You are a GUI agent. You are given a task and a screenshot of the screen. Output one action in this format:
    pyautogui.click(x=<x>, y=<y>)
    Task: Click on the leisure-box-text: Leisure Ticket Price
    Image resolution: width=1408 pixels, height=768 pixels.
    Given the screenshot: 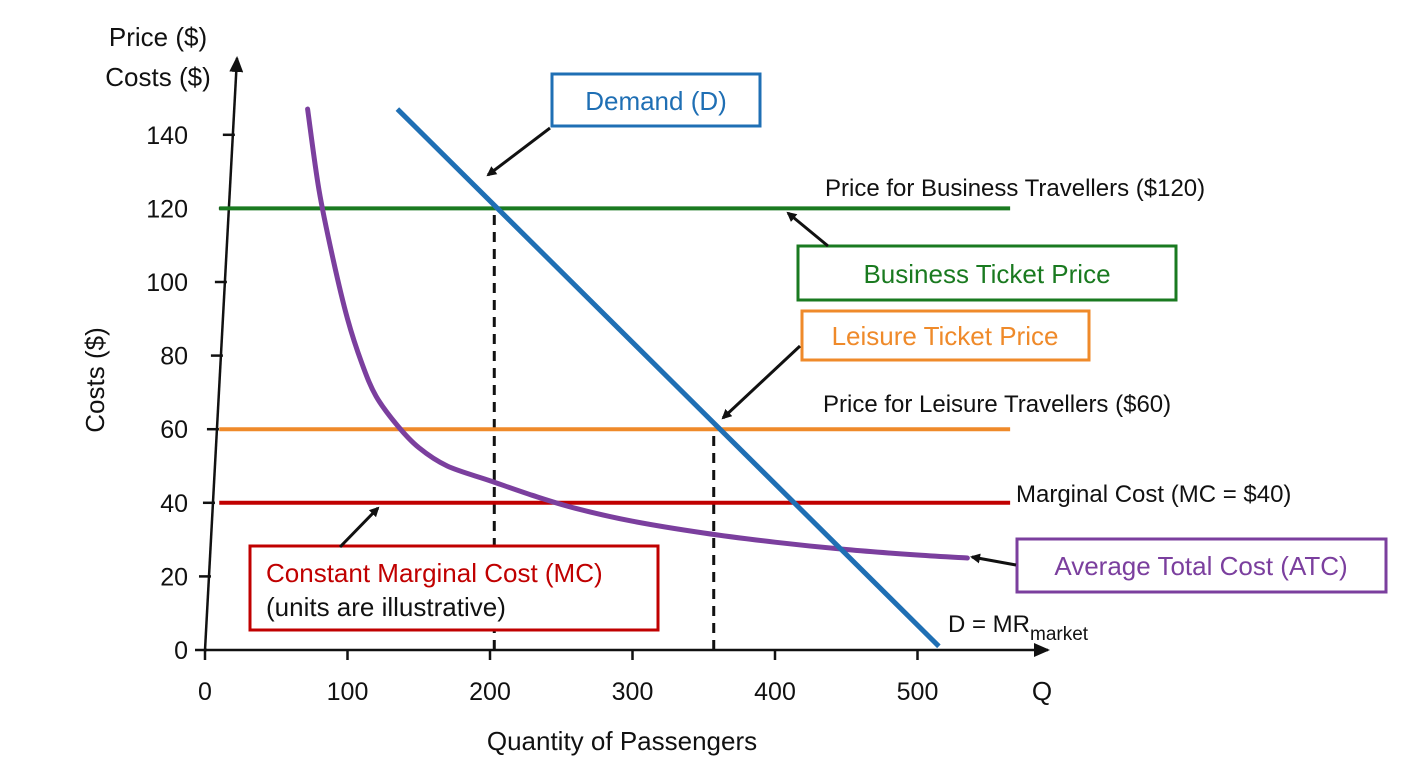 What is the action you would take?
    pyautogui.click(x=945, y=336)
    